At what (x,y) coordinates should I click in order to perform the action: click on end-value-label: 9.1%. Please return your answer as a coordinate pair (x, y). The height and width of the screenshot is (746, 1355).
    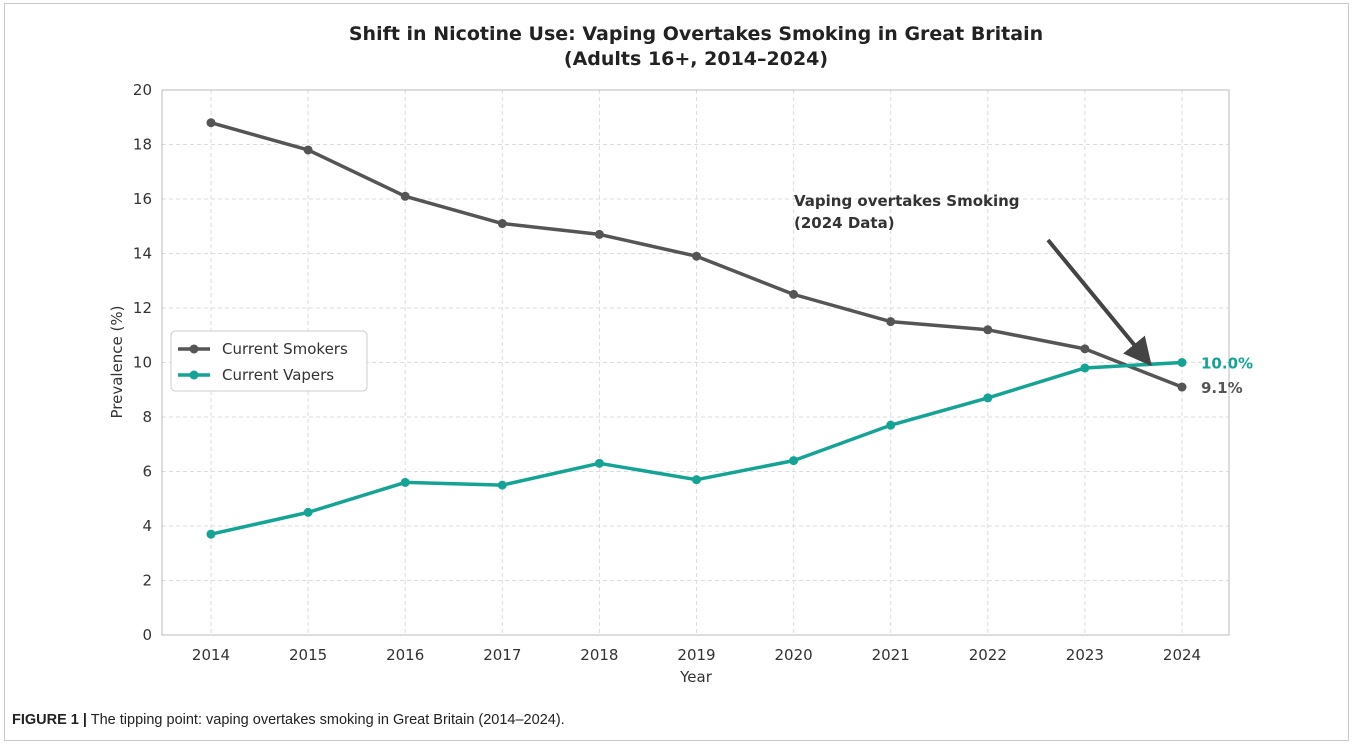
    Looking at the image, I should click on (1222, 388).